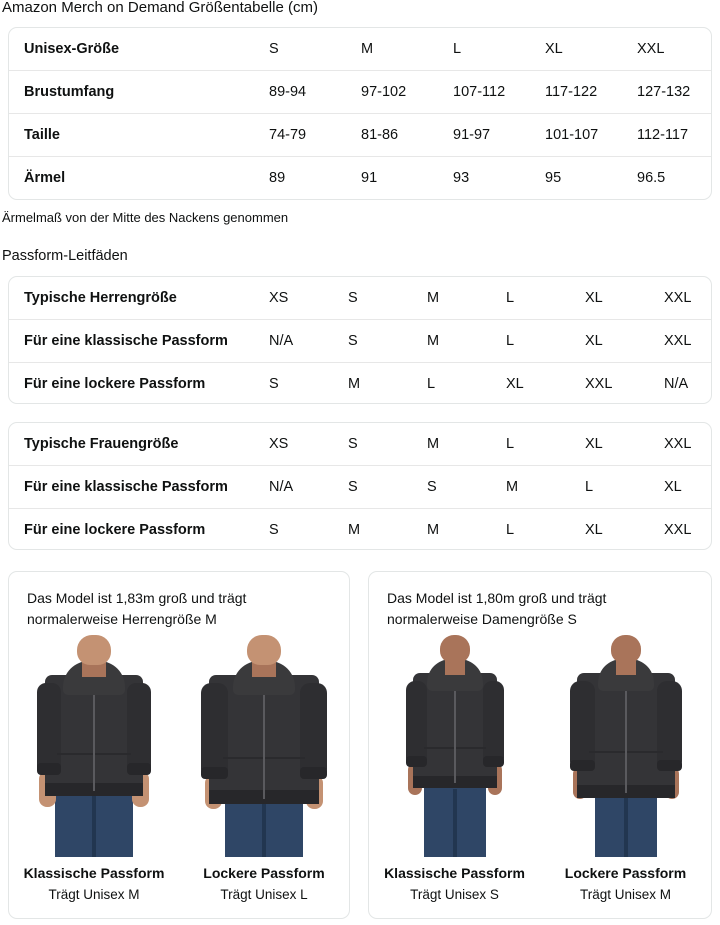  What do you see at coordinates (360, 298) in the screenshot?
I see `table-row: Typische Herrengröße XS S M L XL XXL` at bounding box center [360, 298].